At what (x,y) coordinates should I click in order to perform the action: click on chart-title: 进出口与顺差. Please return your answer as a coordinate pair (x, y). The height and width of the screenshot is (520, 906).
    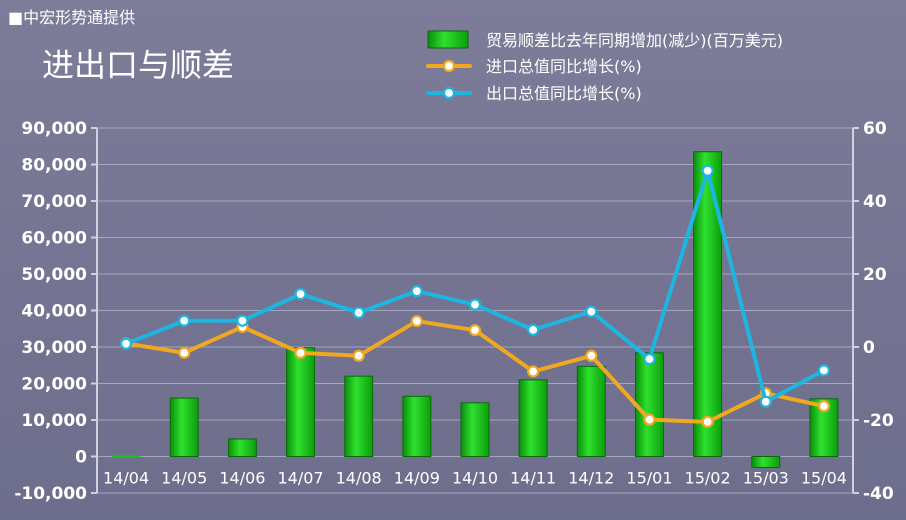
    Looking at the image, I should click on (138, 65).